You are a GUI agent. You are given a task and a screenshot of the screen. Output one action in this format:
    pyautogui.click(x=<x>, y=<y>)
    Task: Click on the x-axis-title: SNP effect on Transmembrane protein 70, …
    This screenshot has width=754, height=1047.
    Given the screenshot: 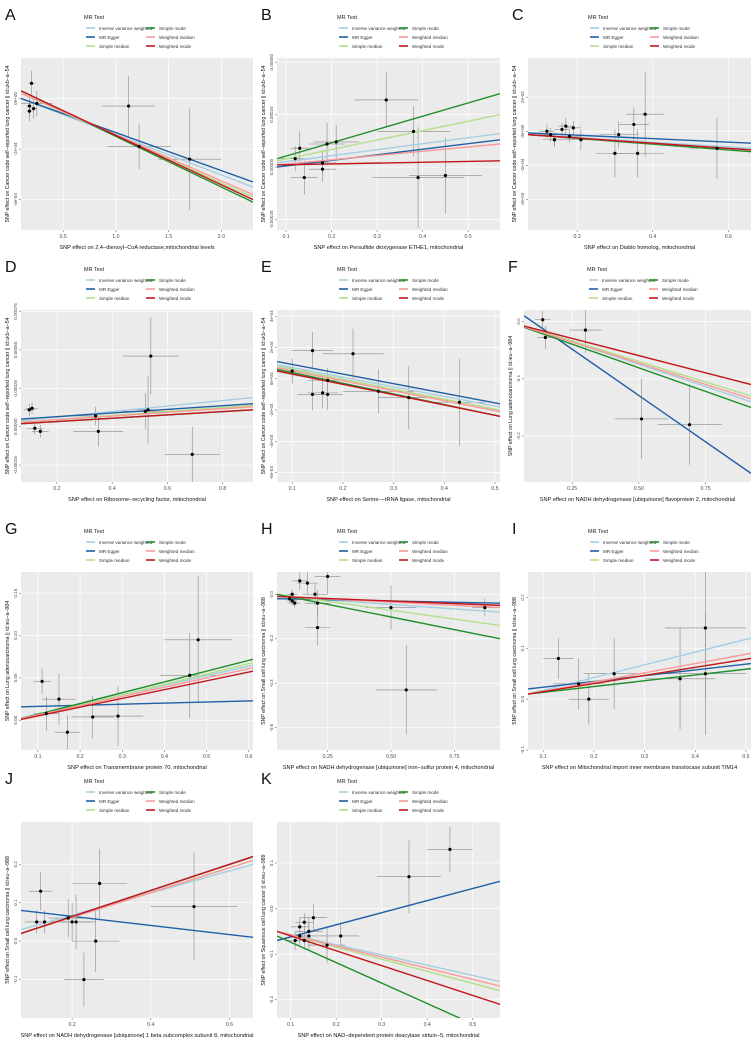 What is the action you would take?
    pyautogui.click(x=136, y=768)
    